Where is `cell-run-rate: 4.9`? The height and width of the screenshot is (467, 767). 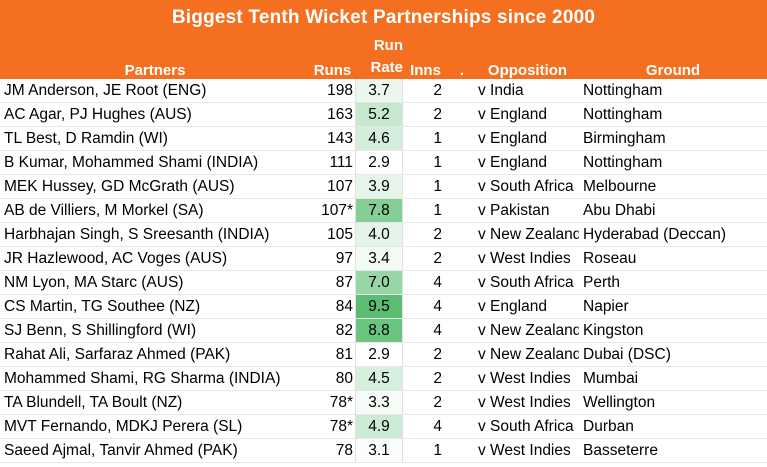 cell-run-rate: 4.9 is located at coordinates (379, 426).